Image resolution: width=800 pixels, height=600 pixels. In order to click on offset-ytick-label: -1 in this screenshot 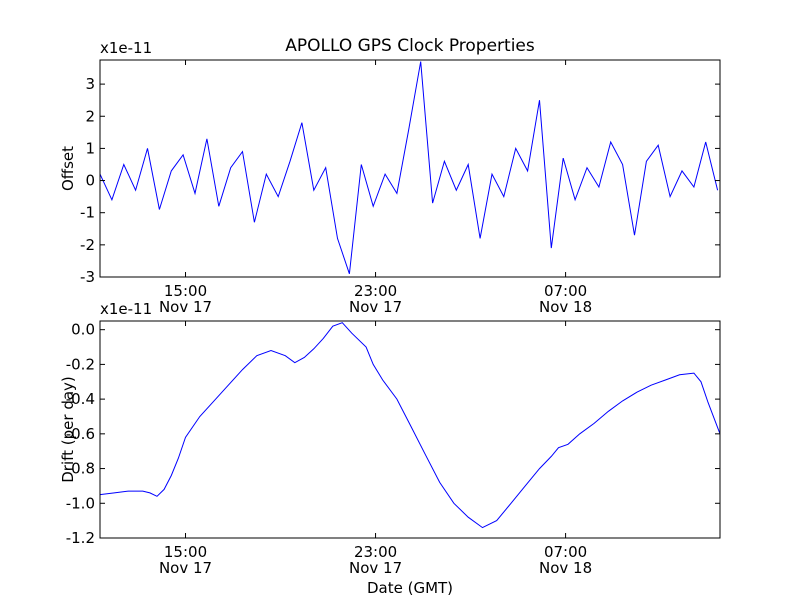, I will do `click(87, 213)`.